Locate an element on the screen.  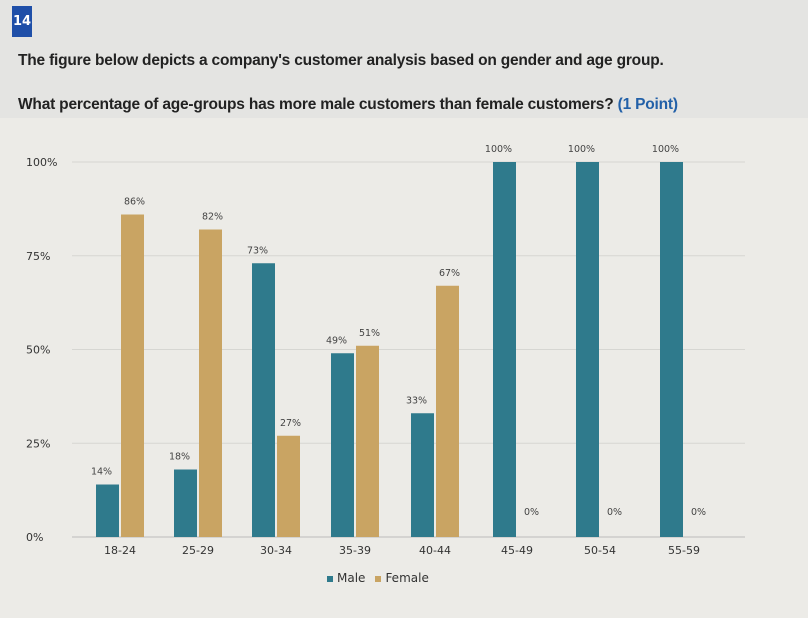
question-points: (1 Point) is located at coordinates (647, 104).